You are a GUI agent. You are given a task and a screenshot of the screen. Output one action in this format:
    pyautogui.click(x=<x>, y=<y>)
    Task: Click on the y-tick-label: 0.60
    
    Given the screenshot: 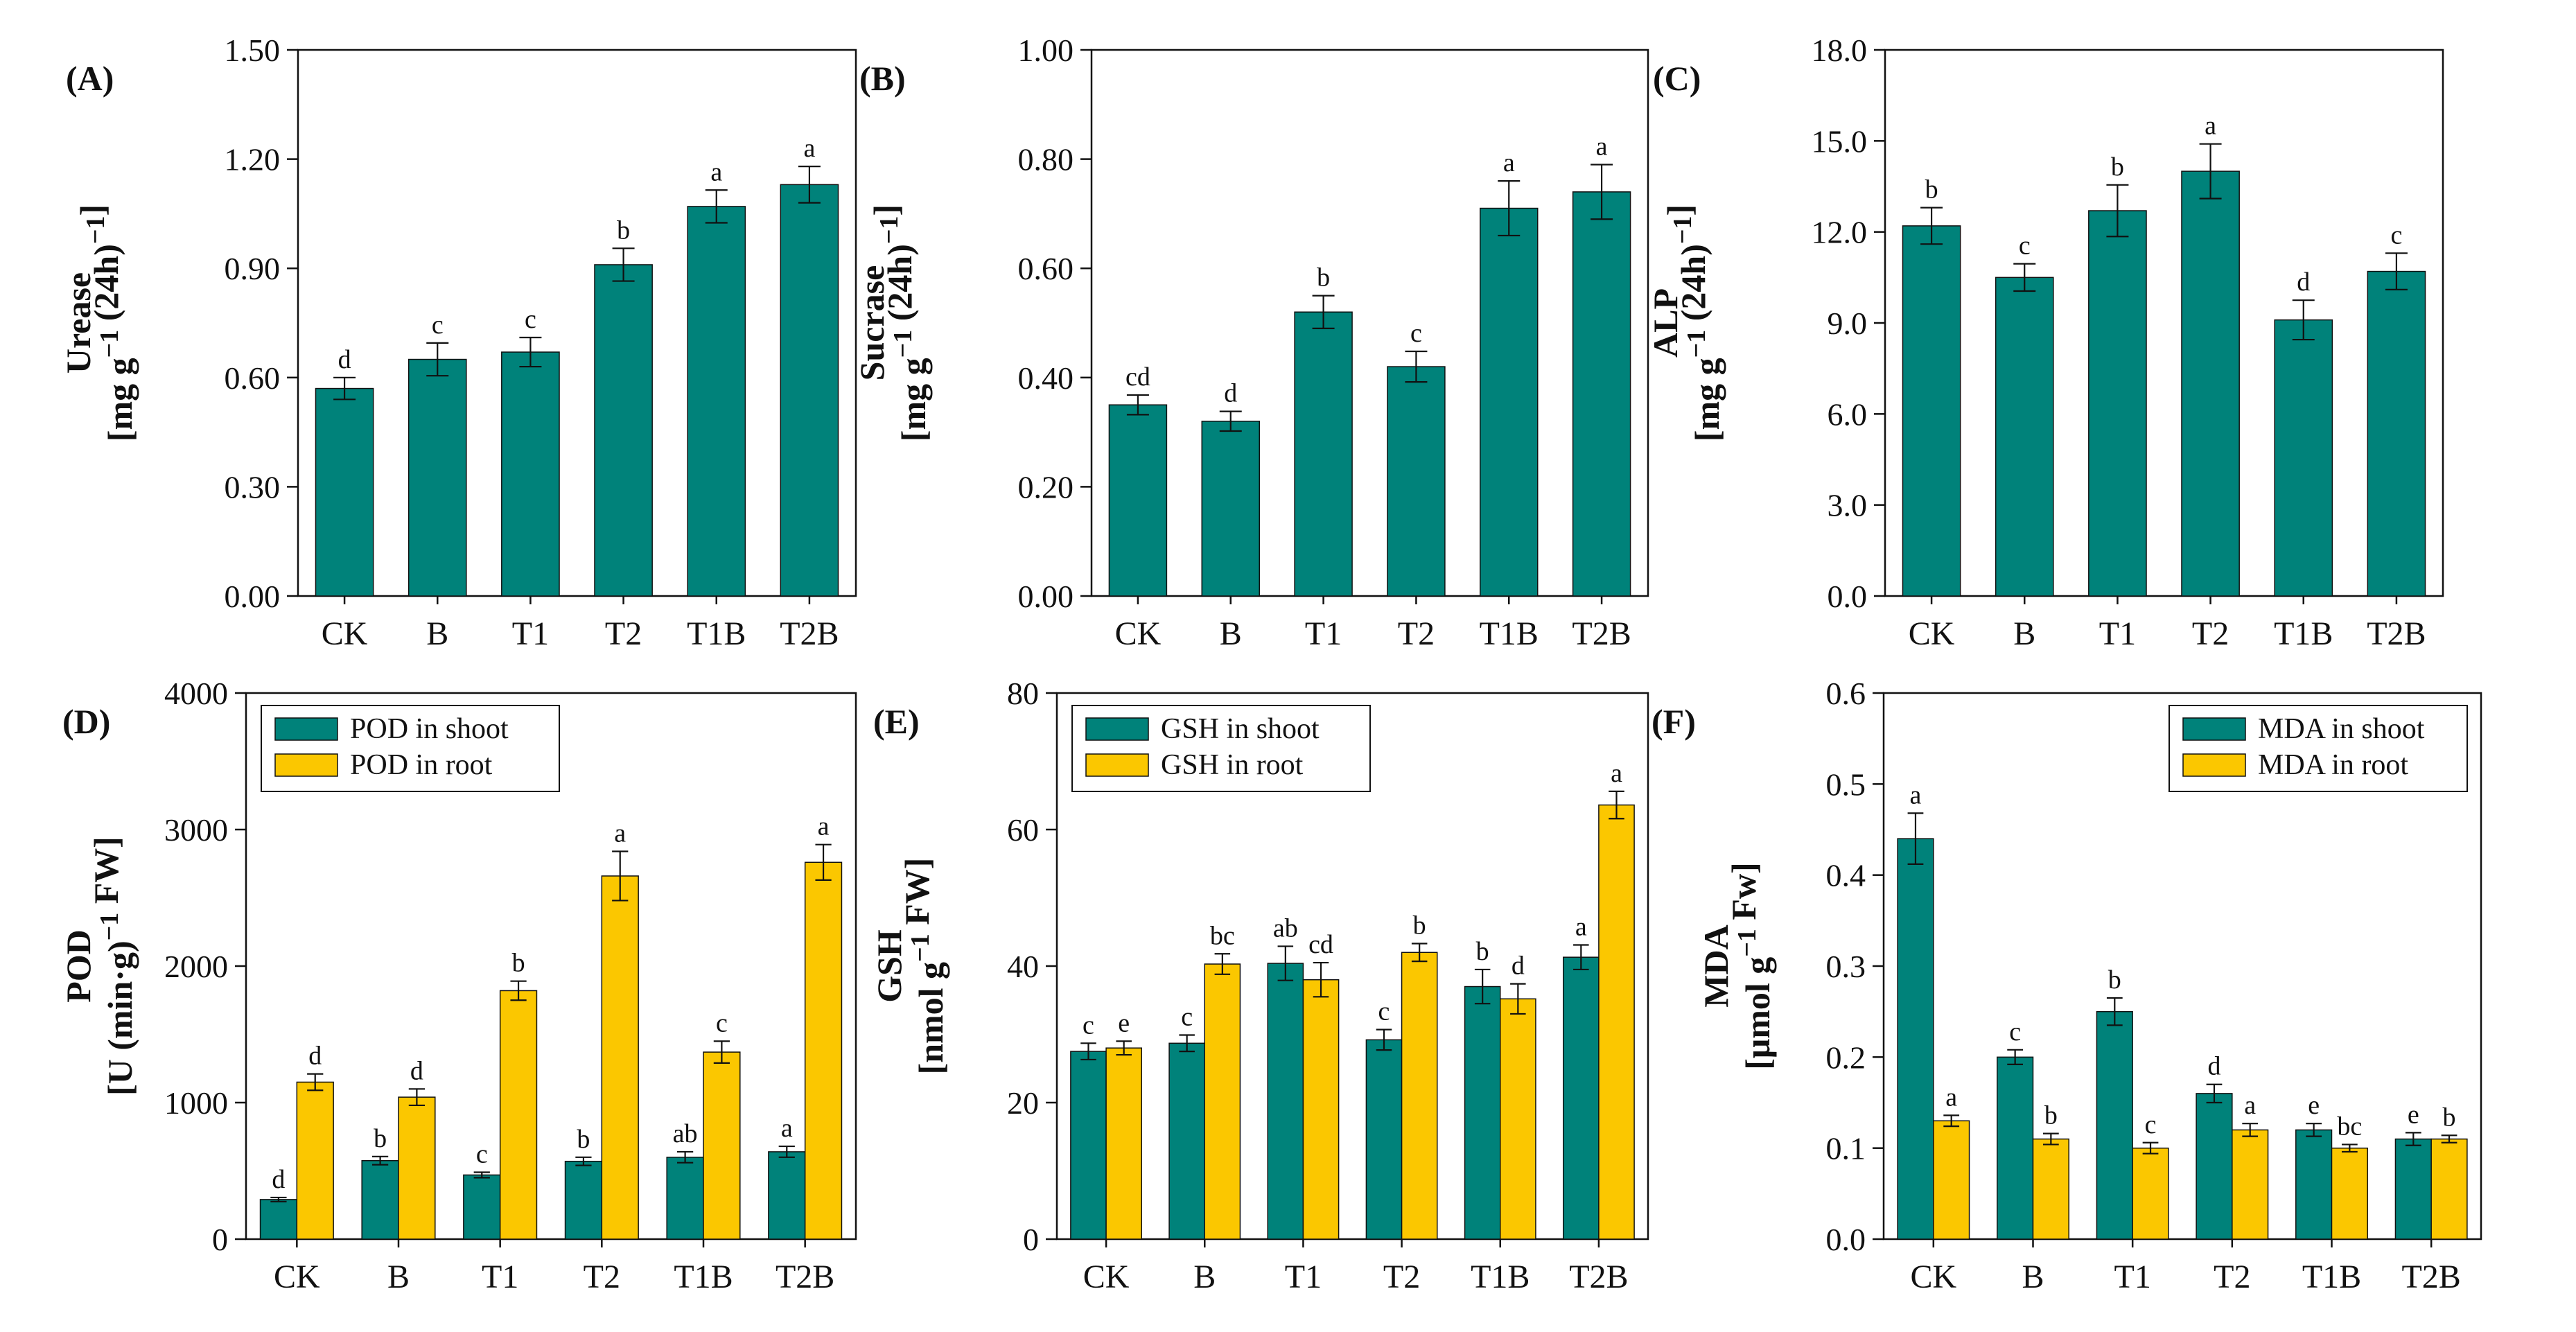 What is the action you would take?
    pyautogui.click(x=253, y=378)
    